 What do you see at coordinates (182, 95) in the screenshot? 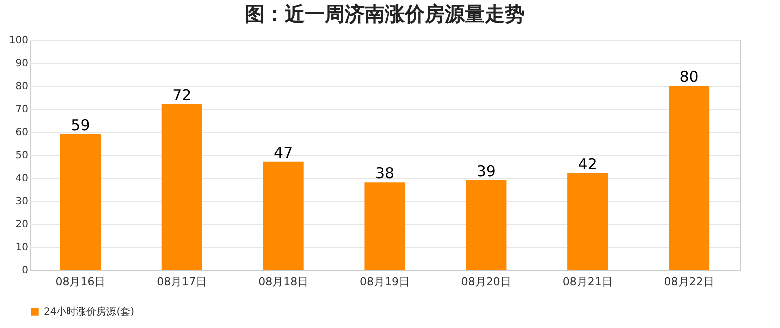
I see `data-label: 72` at bounding box center [182, 95].